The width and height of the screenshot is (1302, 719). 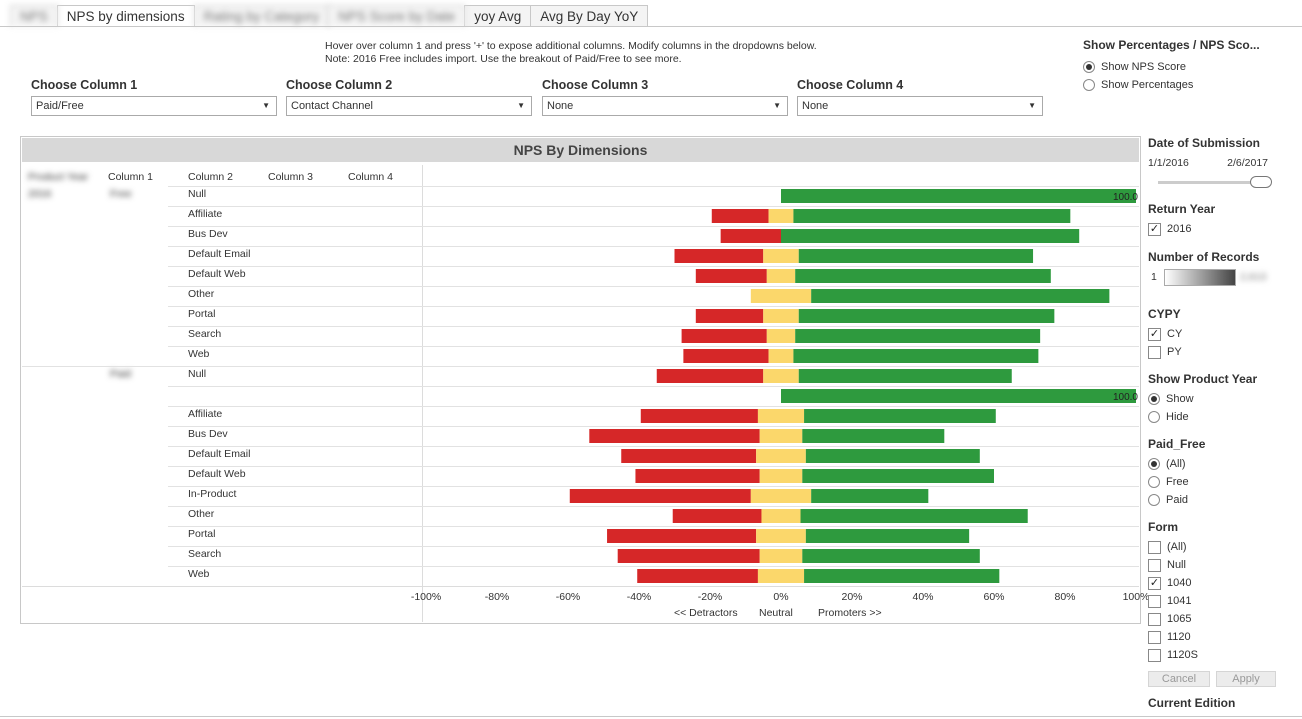 I want to click on radio-label: Paid, so click(x=1177, y=500).